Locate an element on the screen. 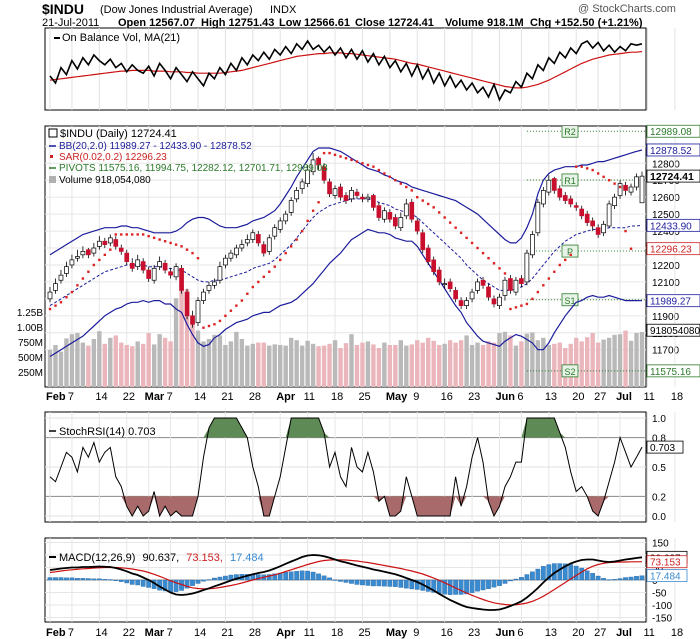 This screenshot has height=639, width=700. stochrsi-y-tick-label: 0.8 is located at coordinates (659, 439).